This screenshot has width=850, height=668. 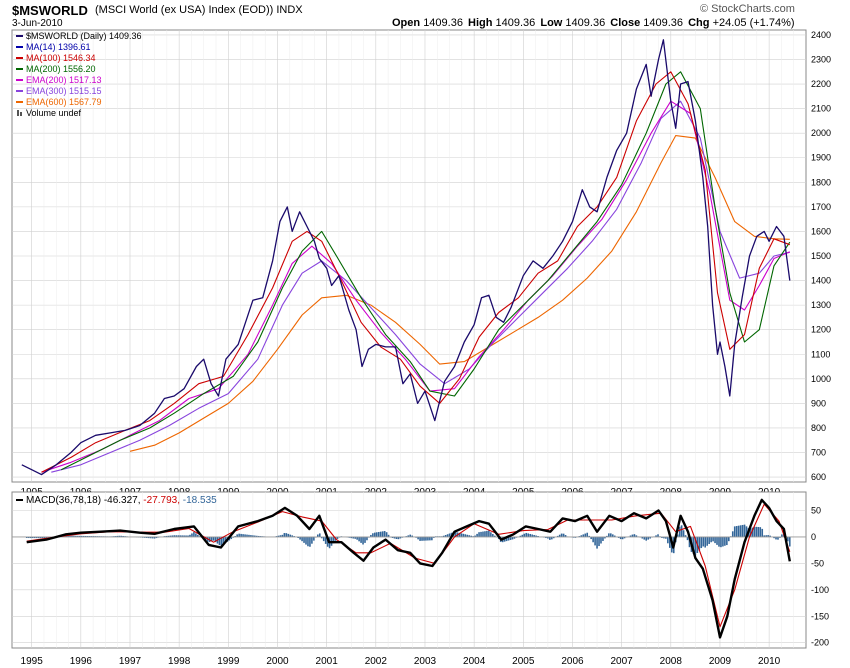 What do you see at coordinates (720, 661) in the screenshot?
I see `x-tick-label: 2009` at bounding box center [720, 661].